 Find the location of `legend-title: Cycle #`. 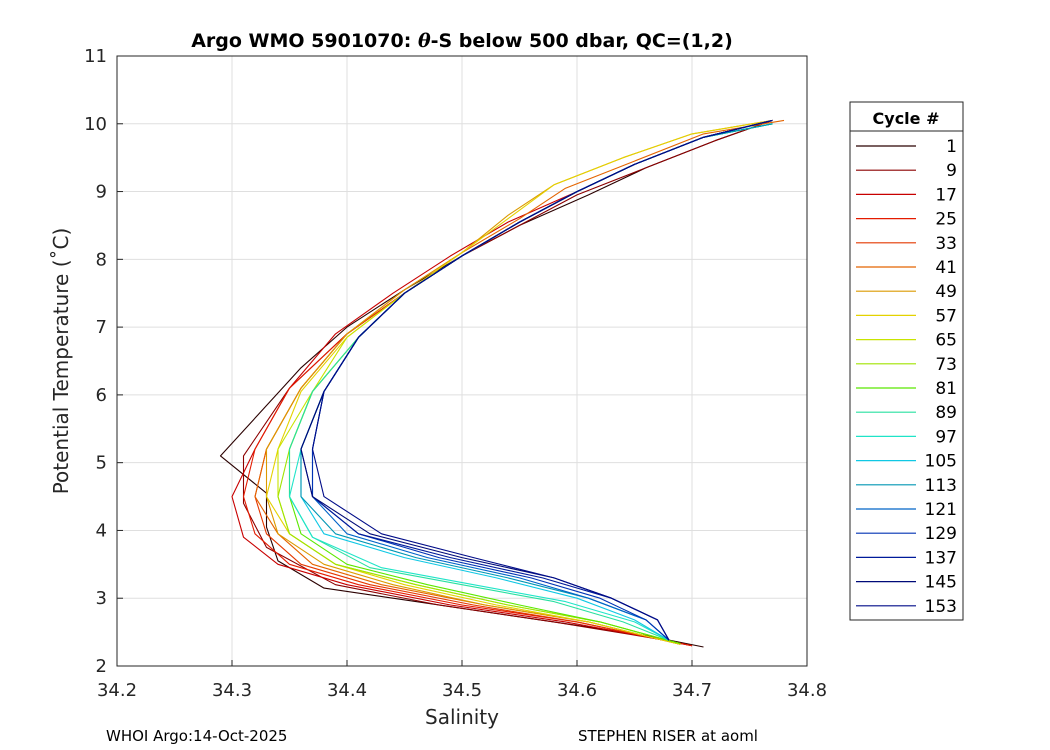

legend-title: Cycle # is located at coordinates (906, 118).